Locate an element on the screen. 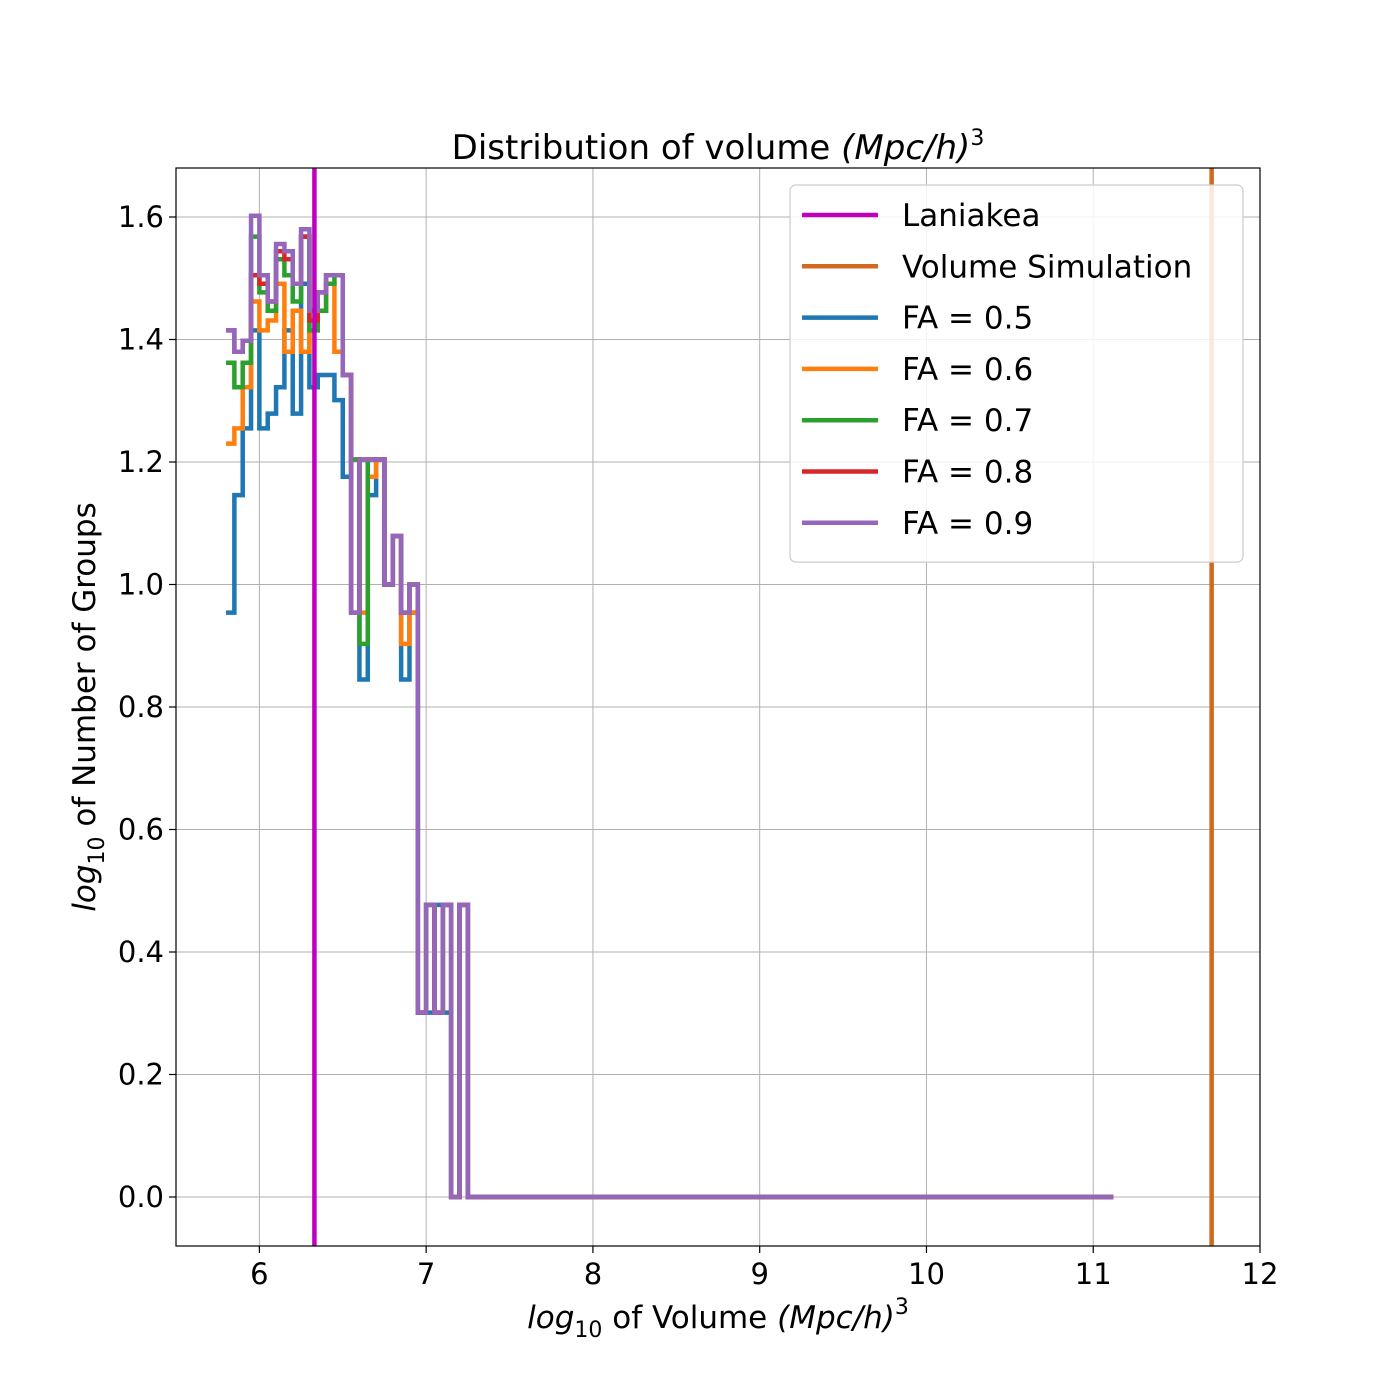 The image size is (1400, 1400). y-tick-label: 0.4 is located at coordinates (141, 952).